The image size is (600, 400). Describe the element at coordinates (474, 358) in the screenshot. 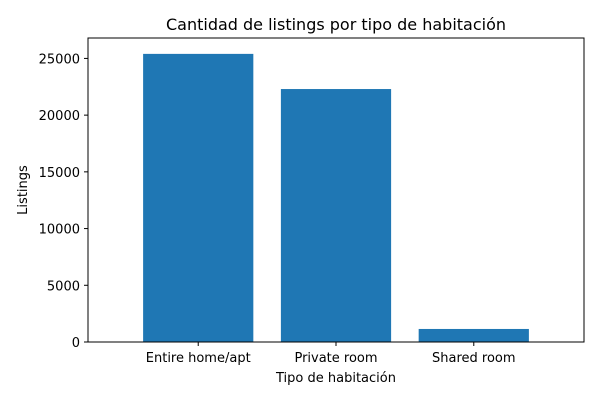

I see `x-tick-label: Shared room` at that location.